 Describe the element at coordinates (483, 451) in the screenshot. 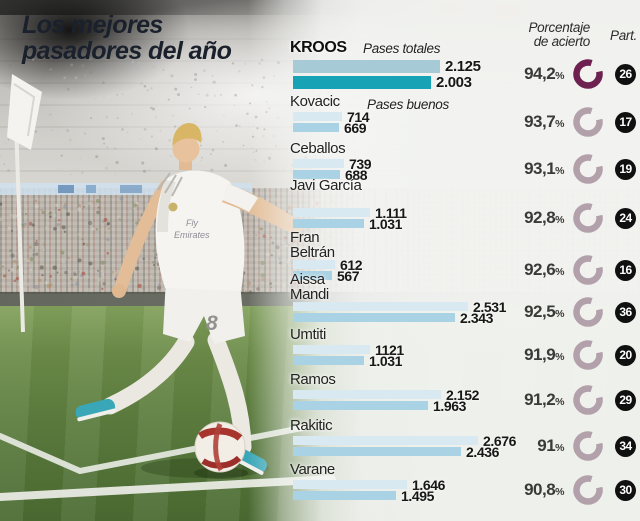

I see `good-passes-value: 2.436` at that location.